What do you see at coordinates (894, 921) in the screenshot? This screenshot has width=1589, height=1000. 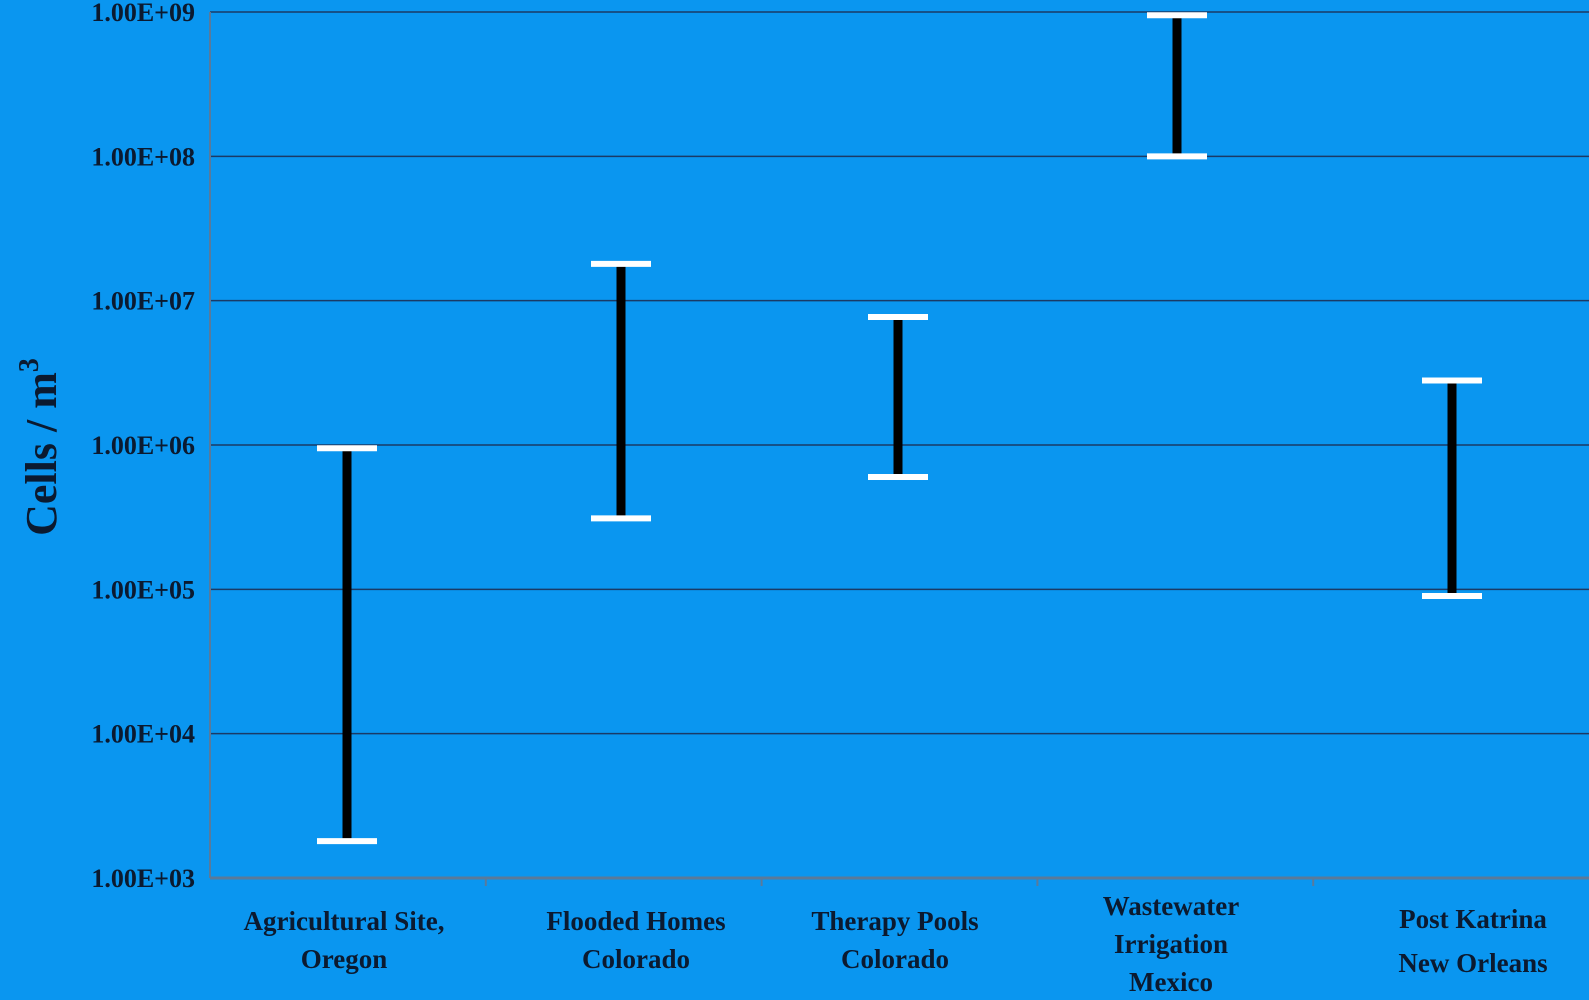 I see `x-category-label-line: Therapy Pools` at bounding box center [894, 921].